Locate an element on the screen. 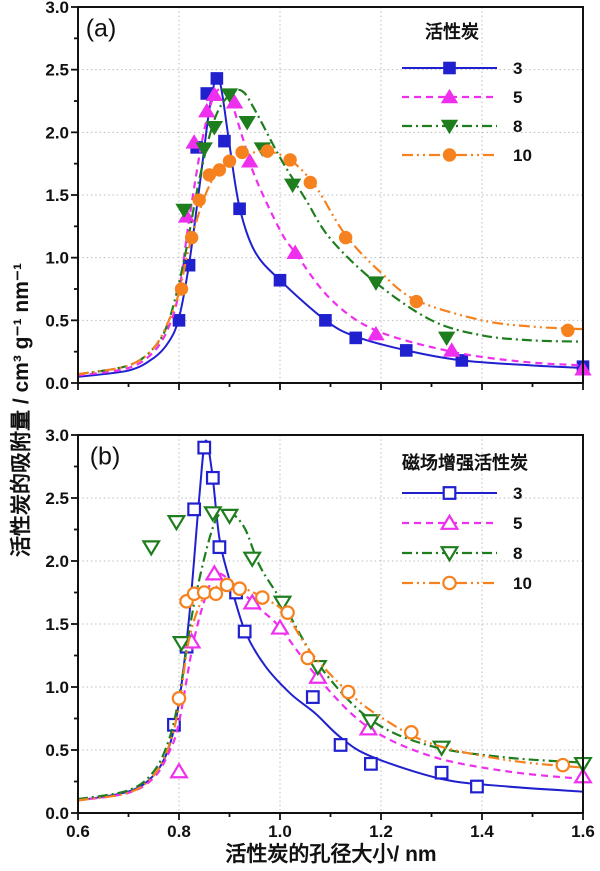 The height and width of the screenshot is (871, 600). legend-marker-triangle-up-open is located at coordinates (449, 521).